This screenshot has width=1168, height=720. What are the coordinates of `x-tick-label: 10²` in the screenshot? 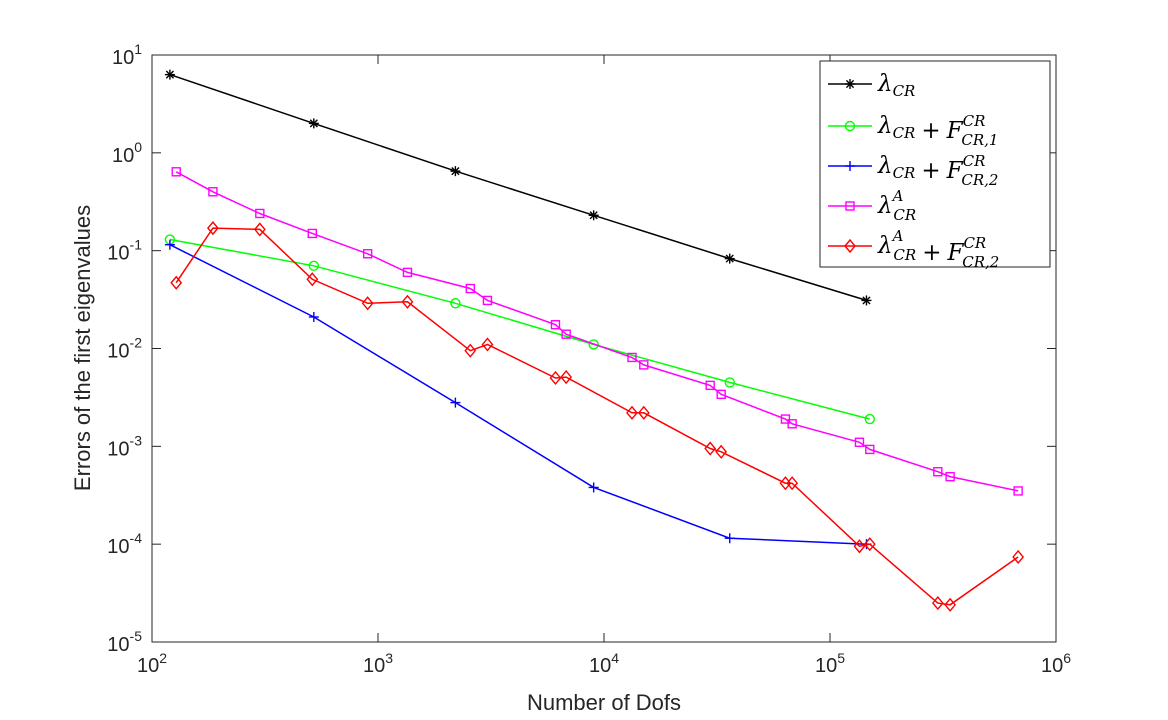 It's located at (152, 663).